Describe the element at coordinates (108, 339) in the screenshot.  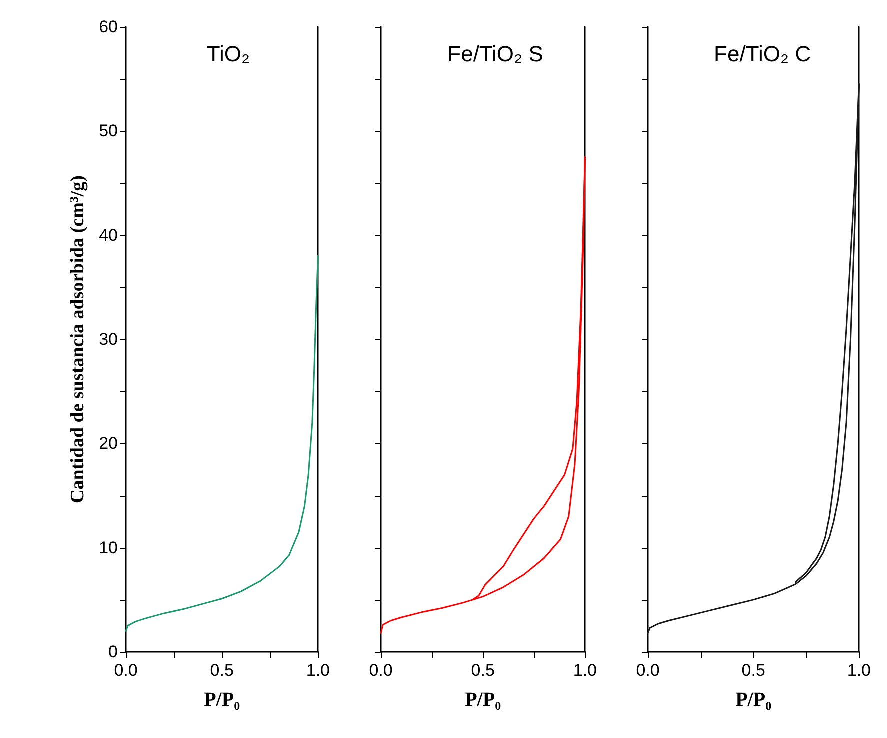
I see `y-tick-label: 30` at that location.